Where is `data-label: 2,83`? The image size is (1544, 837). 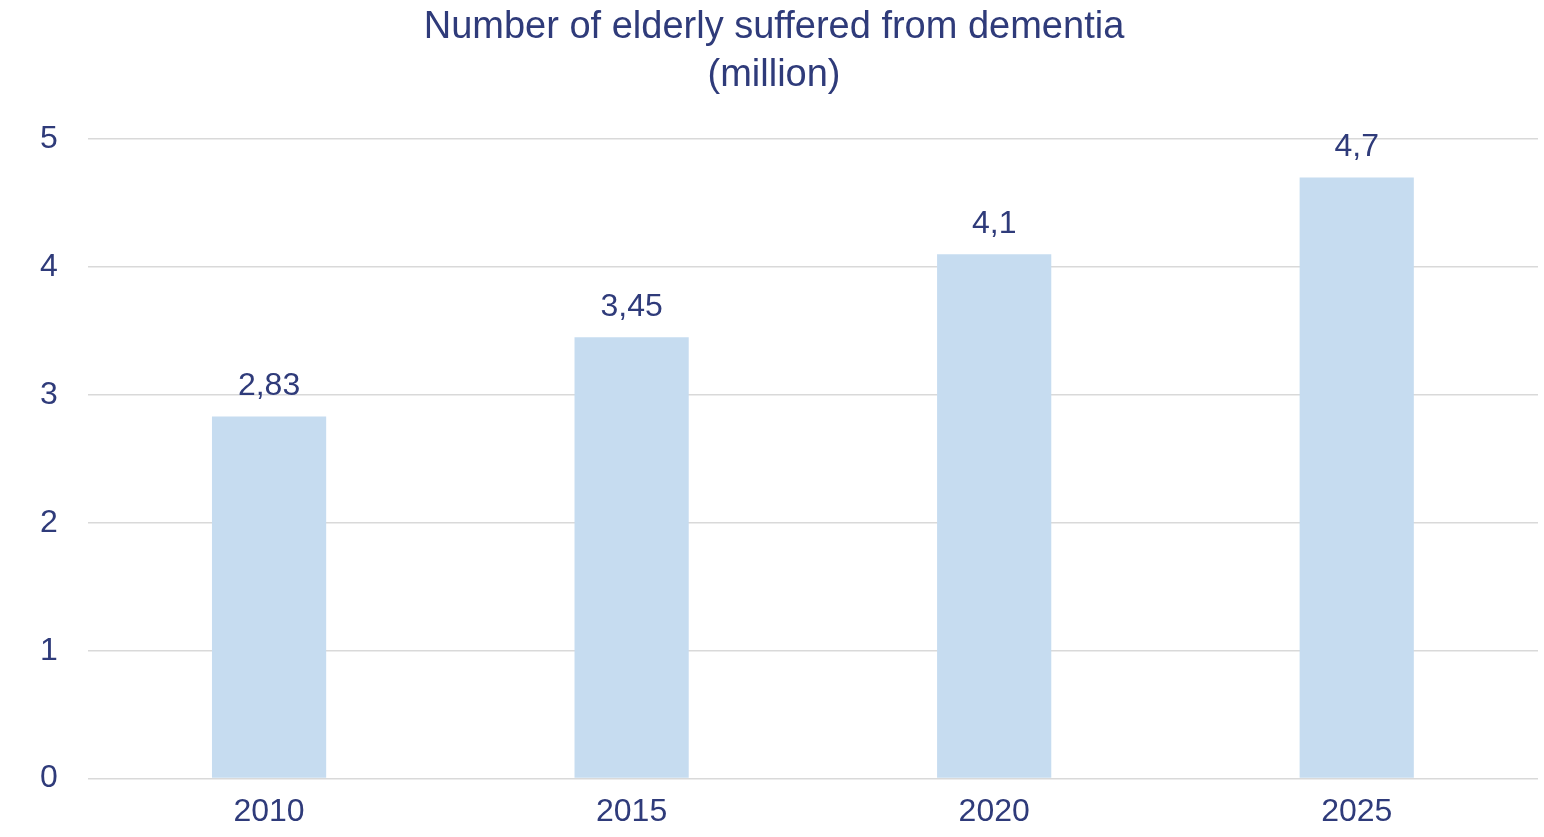 data-label: 2,83 is located at coordinates (269, 384).